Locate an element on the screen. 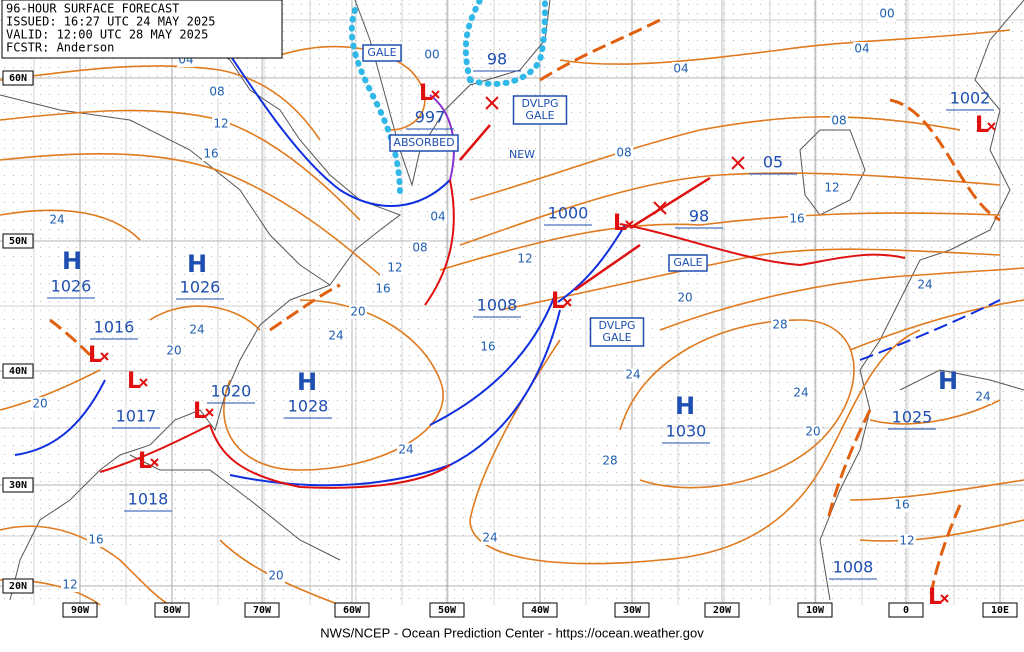  low-pressure: 1002 is located at coordinates (970, 98).